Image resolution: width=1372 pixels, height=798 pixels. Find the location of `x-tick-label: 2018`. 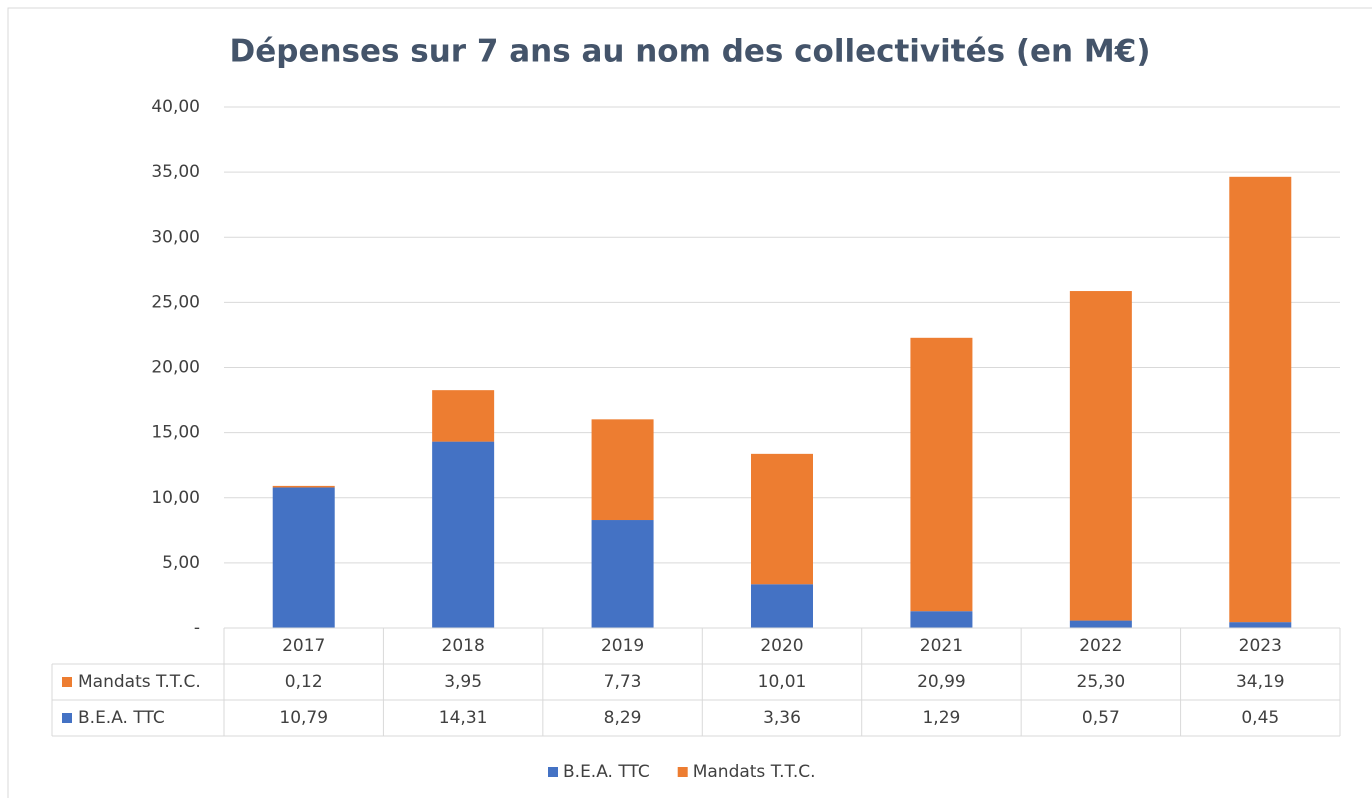

x-tick-label: 2018 is located at coordinates (463, 646).